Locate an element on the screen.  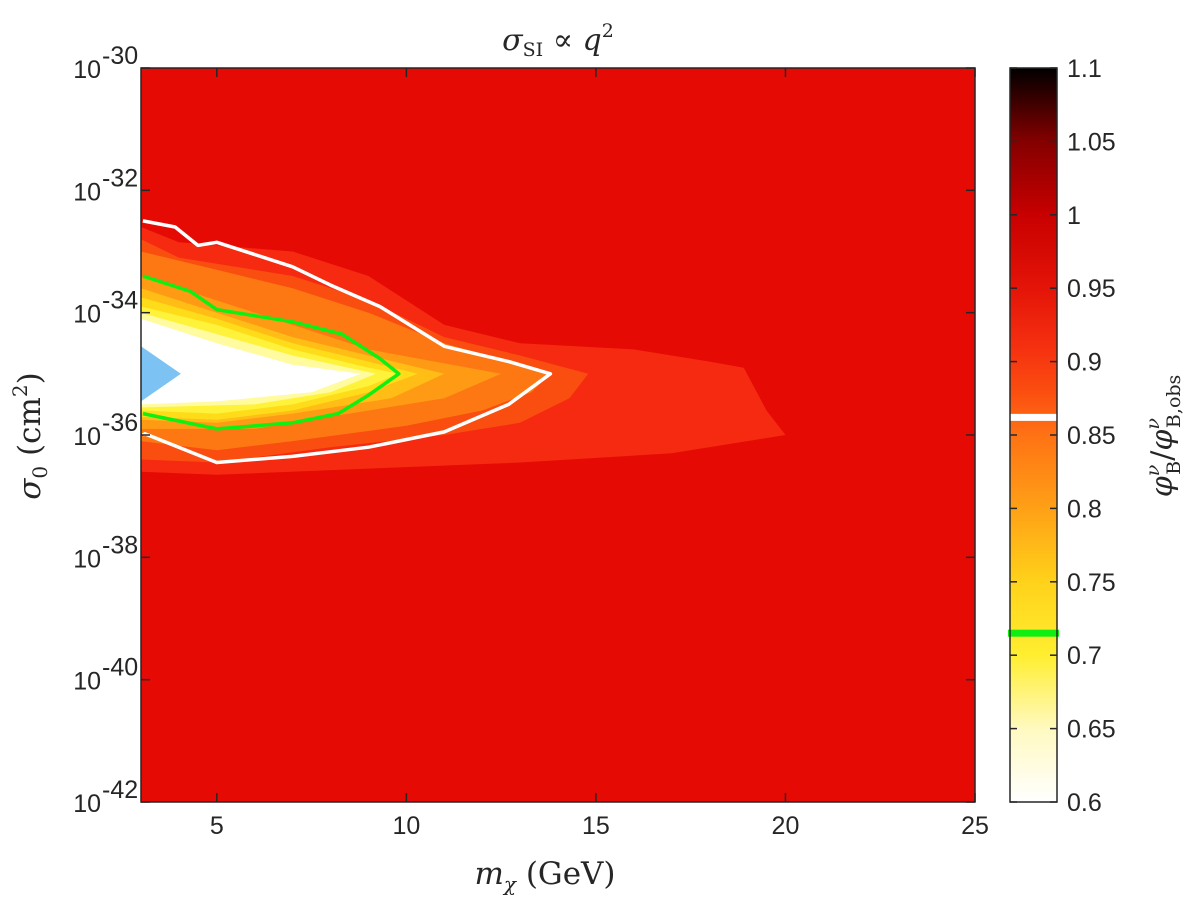
colorbar-ticks: 1.1 1.05 1 0.95 0.9 0.85 0.8 0.75 0.7 0.65 0.6 is located at coordinates (1063, 436).